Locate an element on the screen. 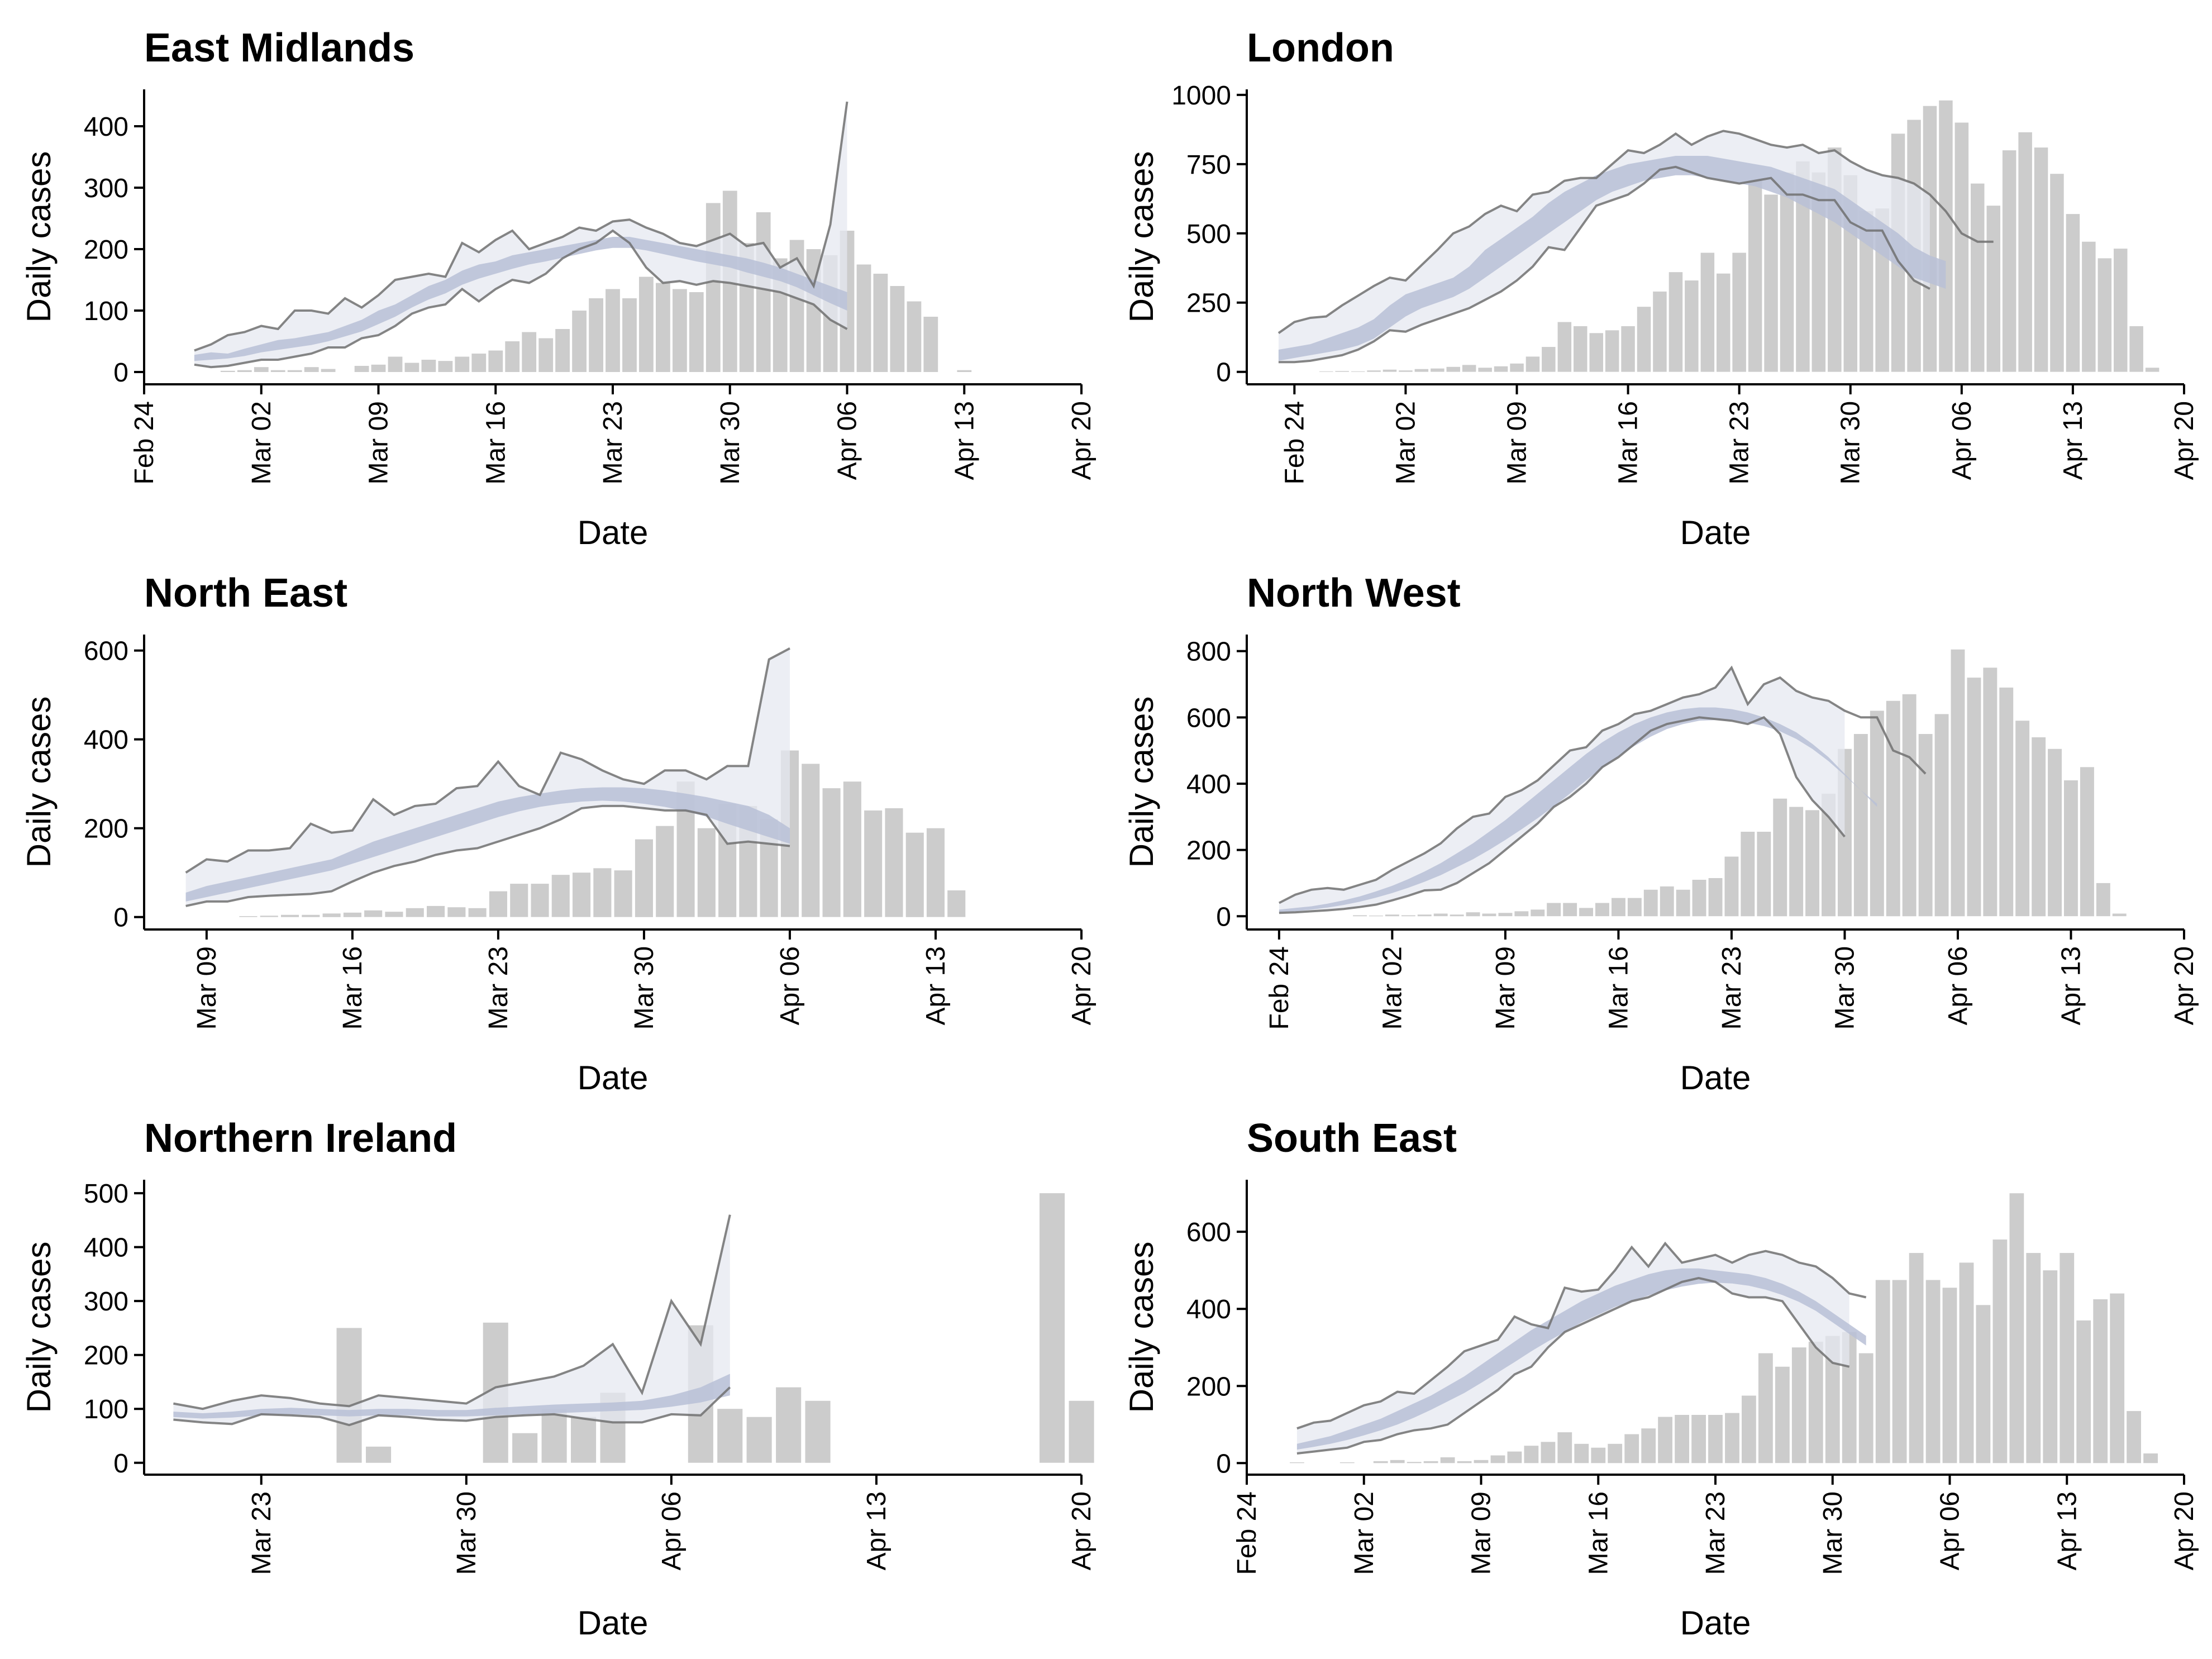 The height and width of the screenshot is (1659, 2212). y-tick-label: 800 is located at coordinates (1208, 652).